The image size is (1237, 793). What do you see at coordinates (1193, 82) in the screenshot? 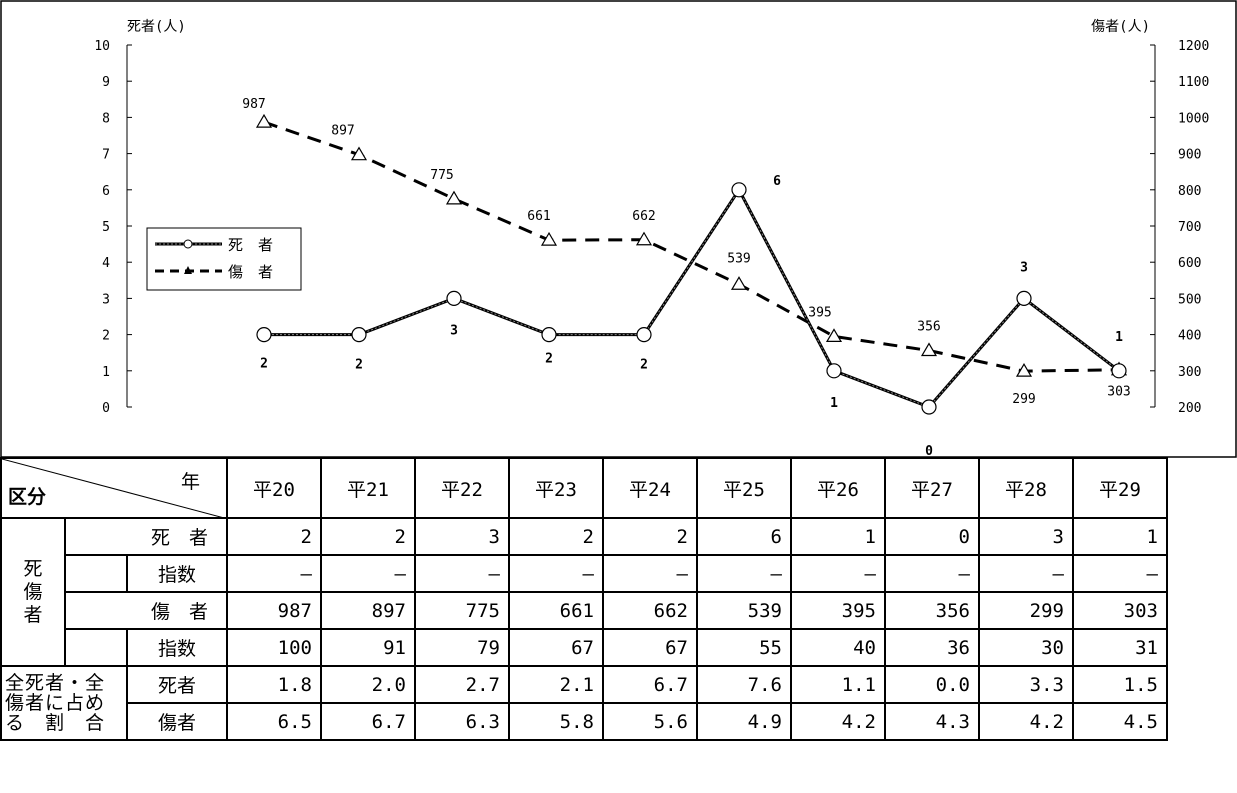
I see `right-tick-label: 1100` at bounding box center [1193, 82].